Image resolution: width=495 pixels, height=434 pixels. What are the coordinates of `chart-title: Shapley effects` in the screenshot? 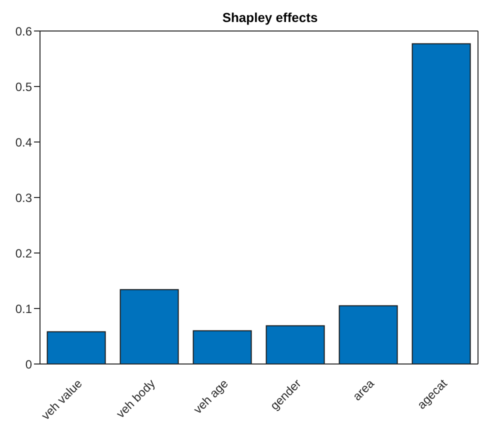 It's located at (270, 17).